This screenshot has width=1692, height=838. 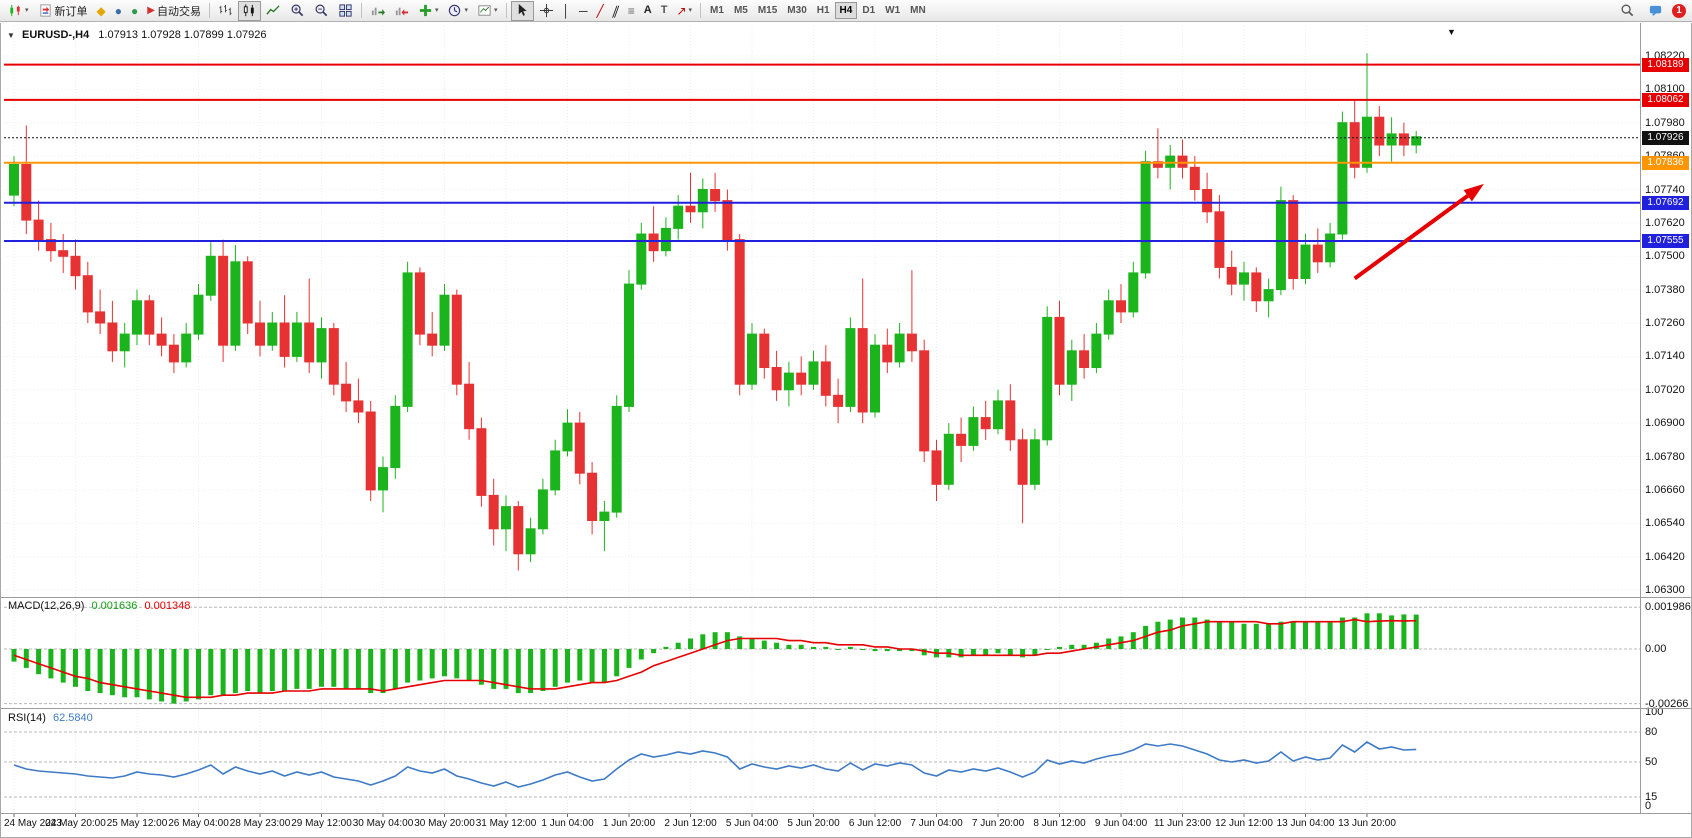 I want to click on label-button: T, so click(x=664, y=11).